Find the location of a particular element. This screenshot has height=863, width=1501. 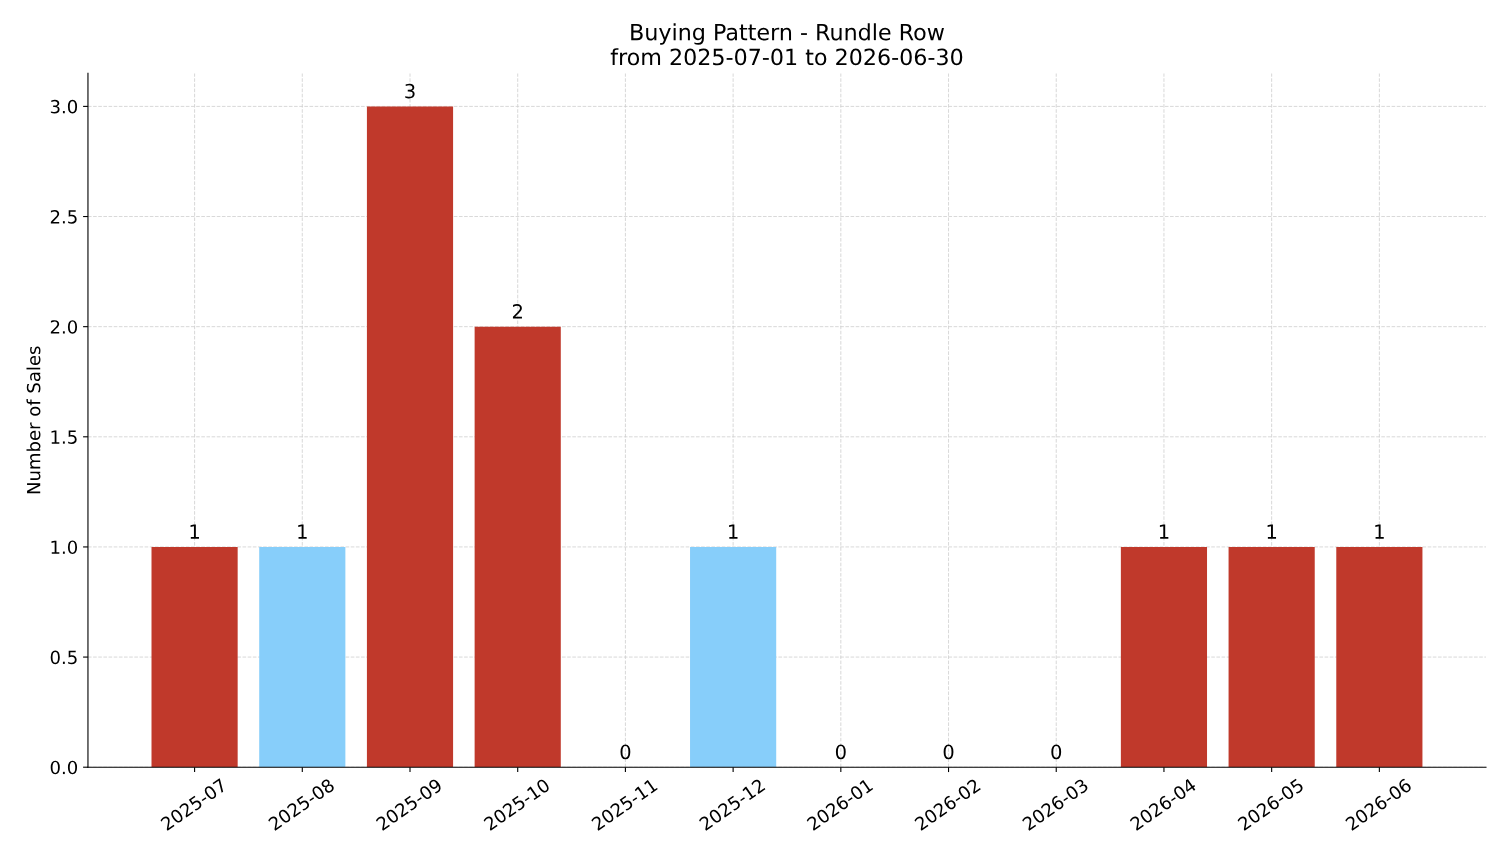

chart-title: Buying Pattern - Rundle Row from 2025-07-01 to 2026-06-30 is located at coordinates (786, 44).